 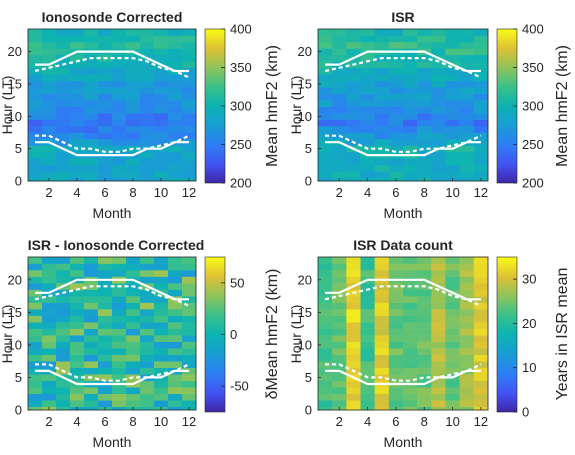 What do you see at coordinates (395, 192) in the screenshot?
I see `x-tick-label: 6` at bounding box center [395, 192].